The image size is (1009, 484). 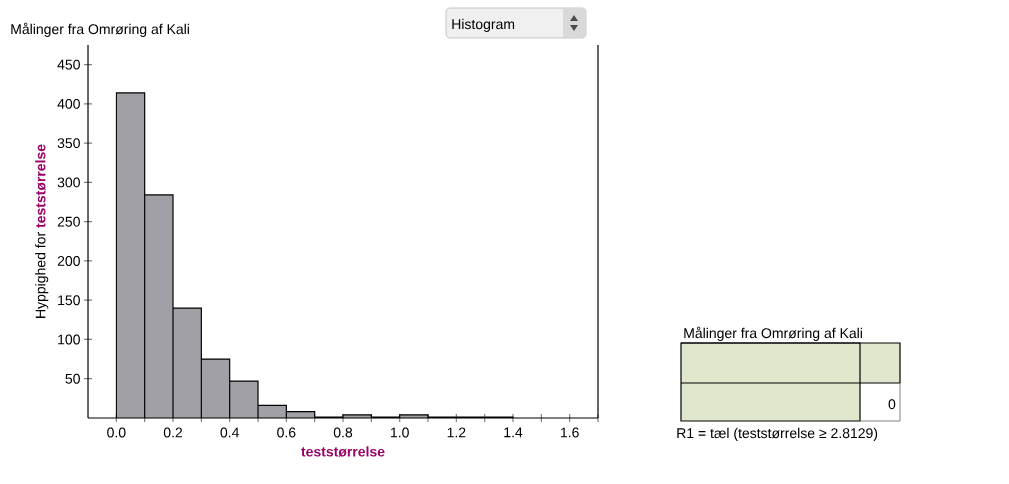 What do you see at coordinates (68, 182) in the screenshot?
I see `y-tick-label: 300` at bounding box center [68, 182].